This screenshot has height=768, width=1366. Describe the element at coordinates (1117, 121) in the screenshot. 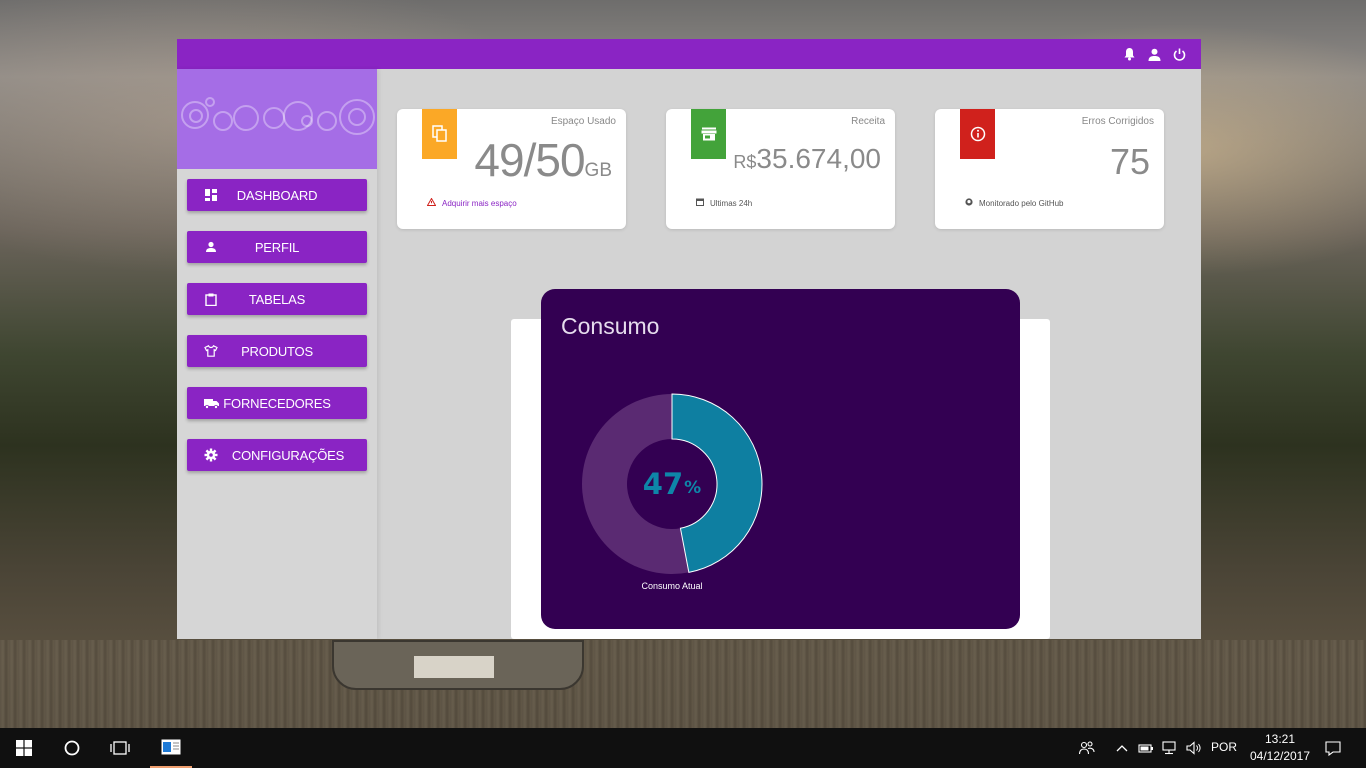

I see `card-title: Erros Corrigidos` at that location.